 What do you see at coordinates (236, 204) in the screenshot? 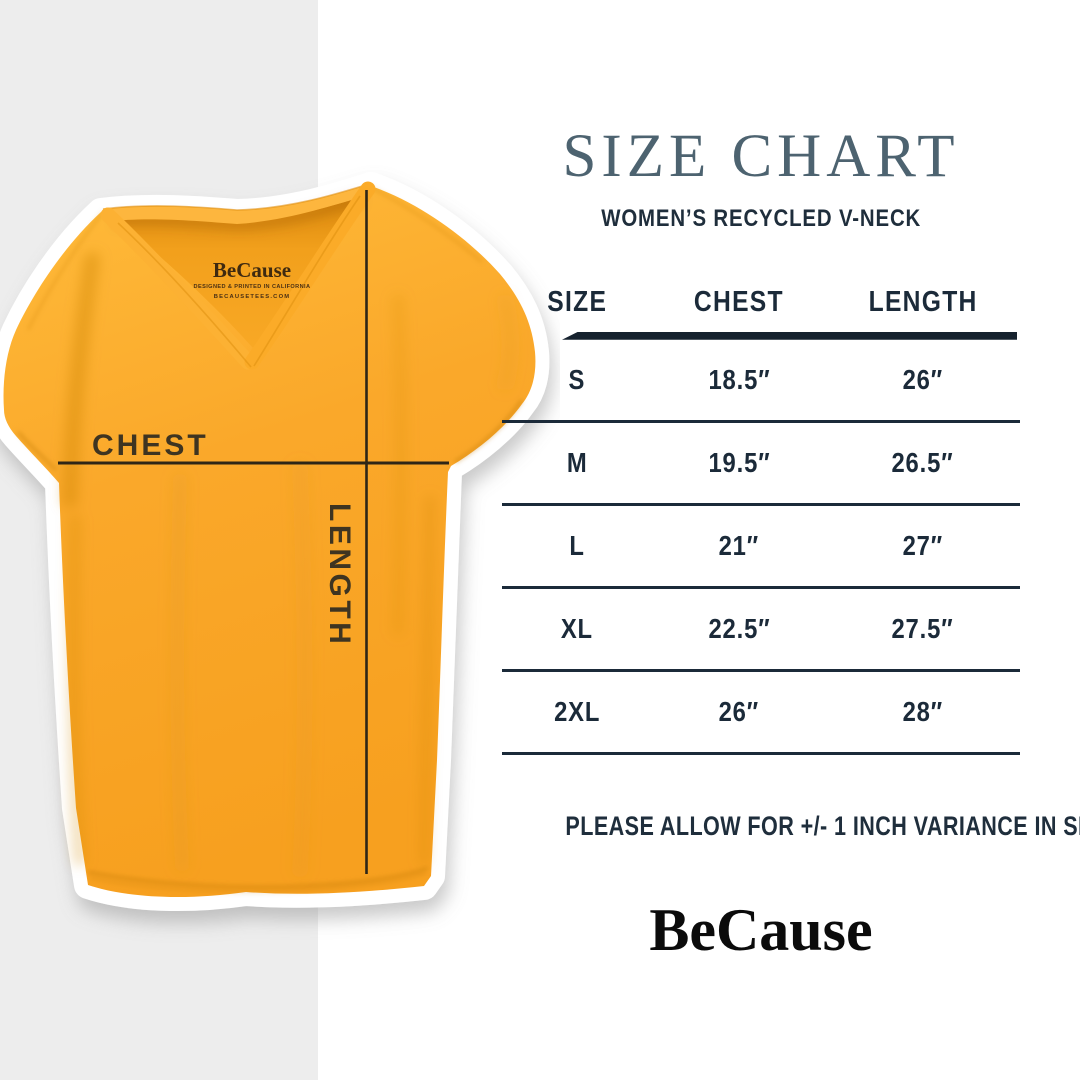
I see `collar-back-band` at bounding box center [236, 204].